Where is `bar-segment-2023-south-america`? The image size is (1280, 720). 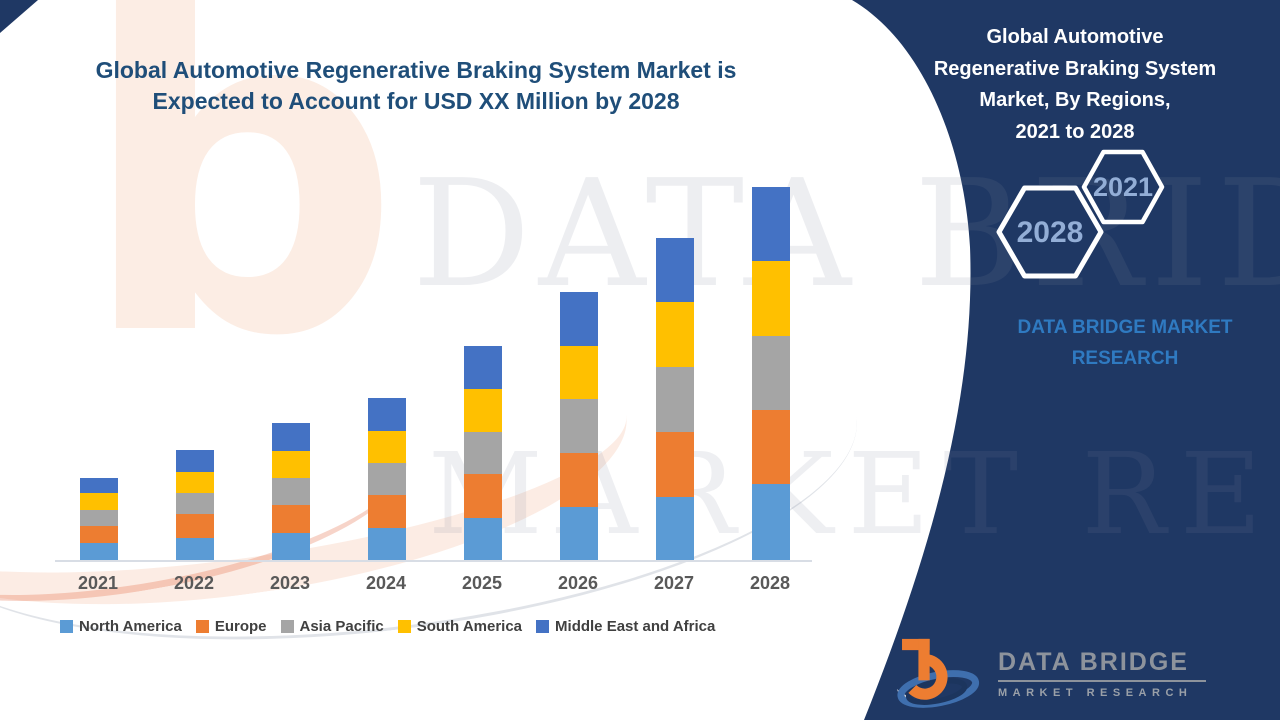 bar-segment-2023-south-america is located at coordinates (291, 464).